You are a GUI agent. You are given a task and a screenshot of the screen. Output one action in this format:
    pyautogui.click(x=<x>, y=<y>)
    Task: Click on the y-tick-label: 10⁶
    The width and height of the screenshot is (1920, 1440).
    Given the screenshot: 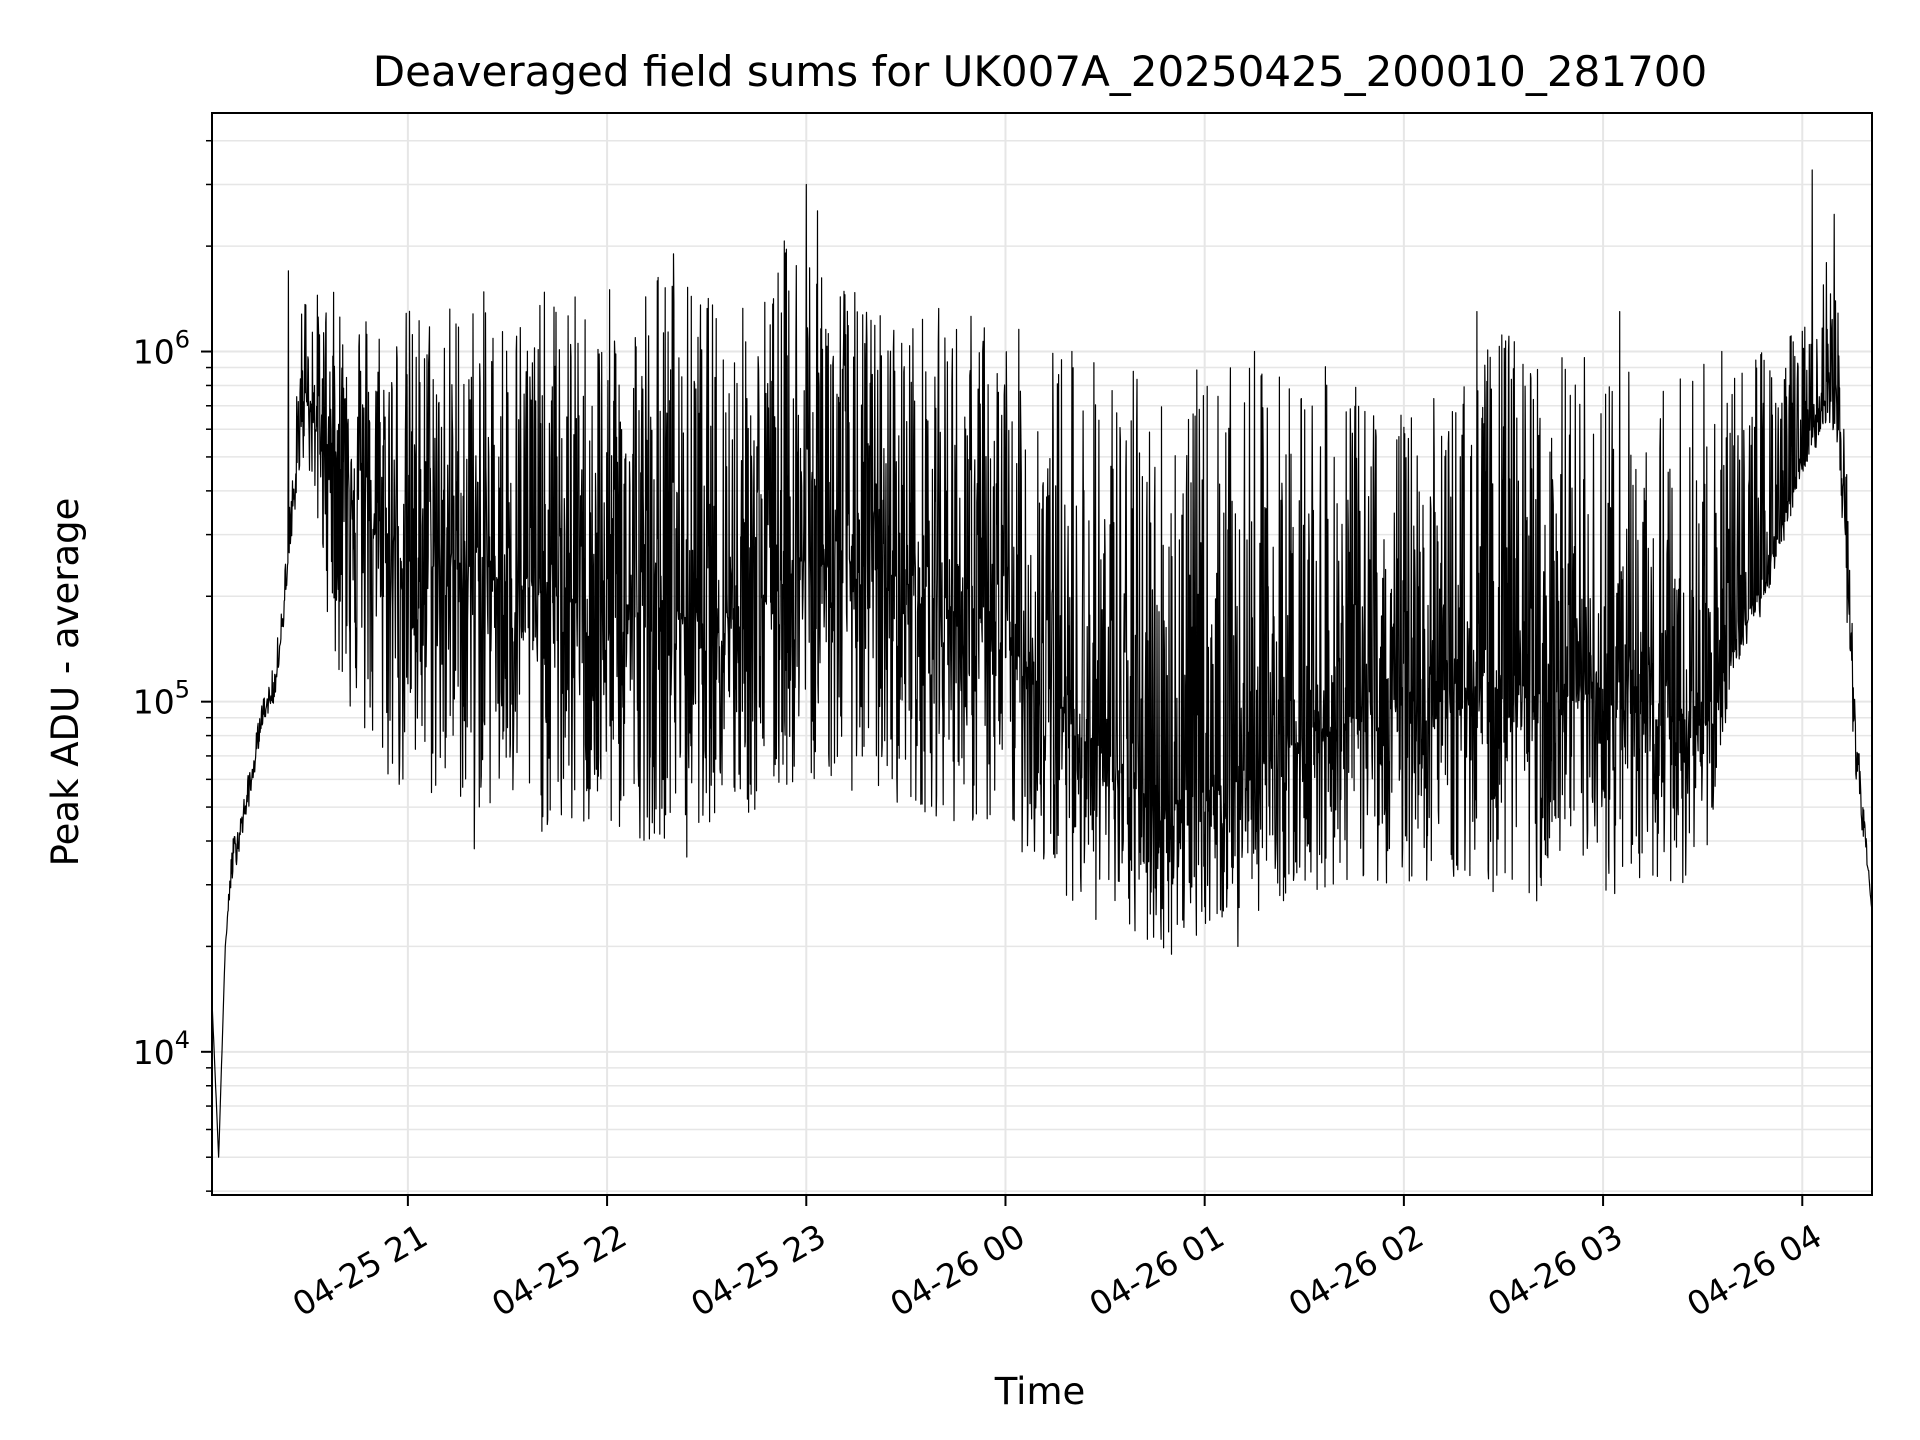 What is the action you would take?
    pyautogui.click(x=161, y=349)
    